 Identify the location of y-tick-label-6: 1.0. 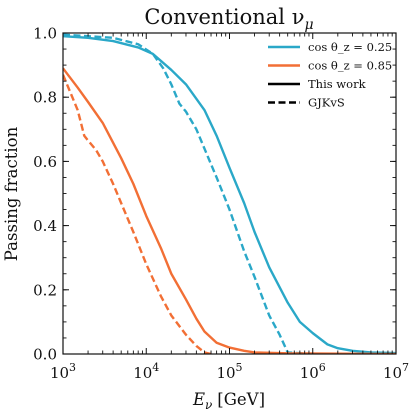
(45, 34).